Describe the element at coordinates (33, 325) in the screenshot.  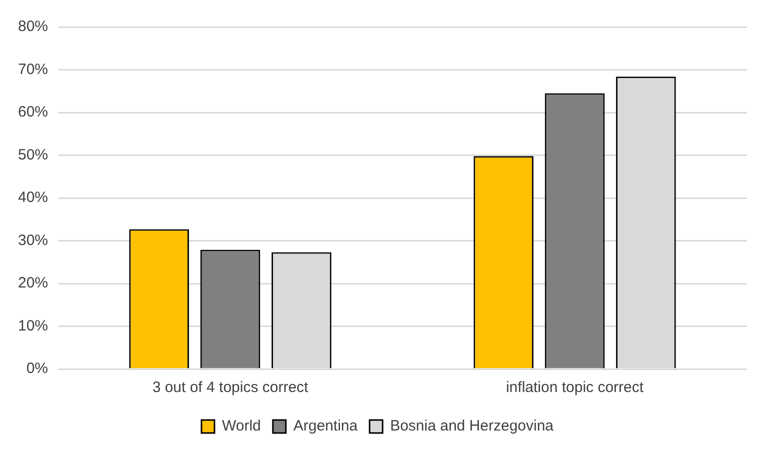
I see `y-tick-label: 10%` at that location.